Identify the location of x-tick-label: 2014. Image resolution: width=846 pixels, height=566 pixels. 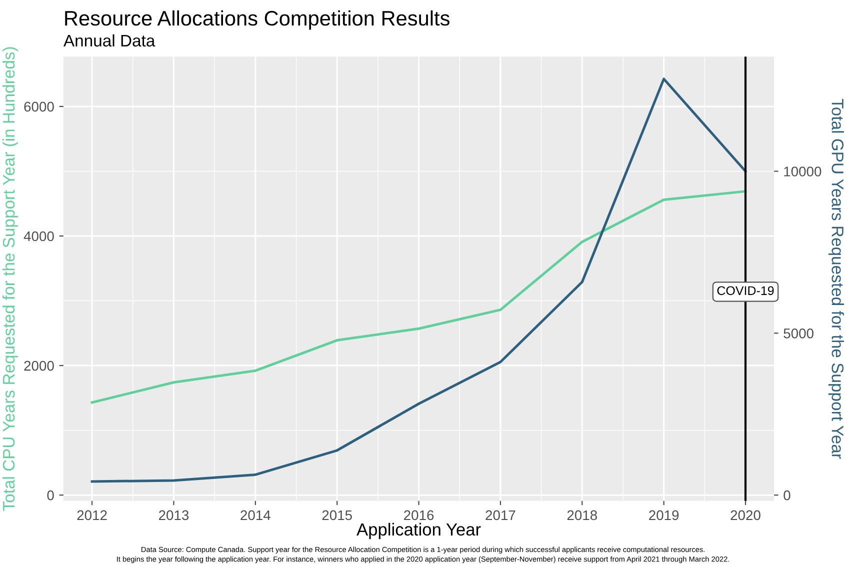
(255, 515).